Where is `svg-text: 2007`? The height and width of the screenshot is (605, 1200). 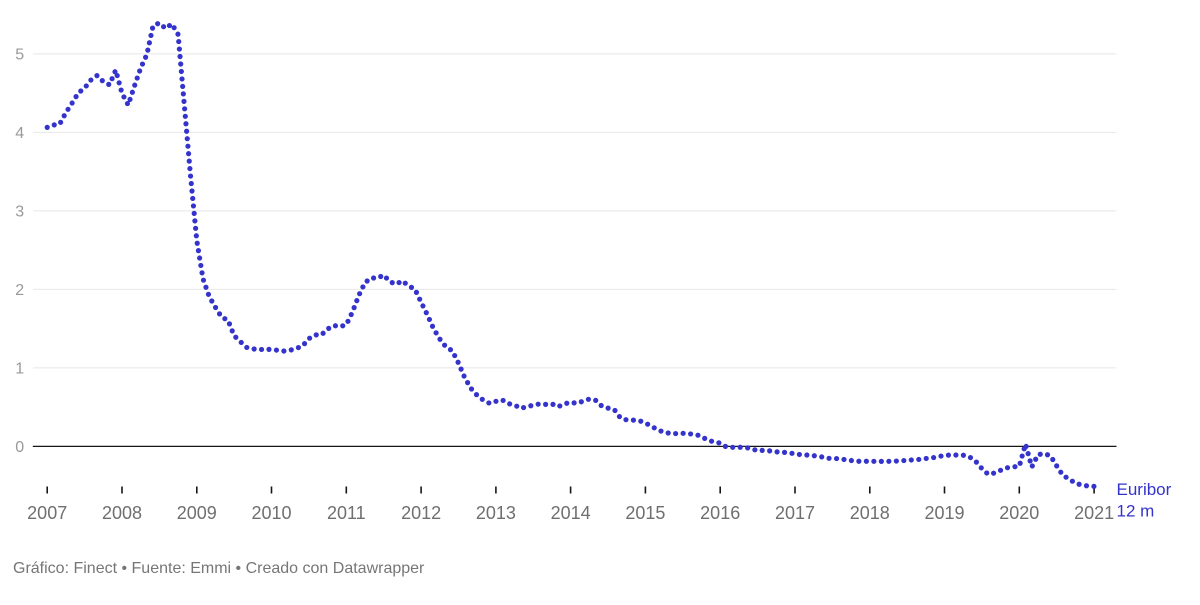
svg-text: 2007 is located at coordinates (47, 513).